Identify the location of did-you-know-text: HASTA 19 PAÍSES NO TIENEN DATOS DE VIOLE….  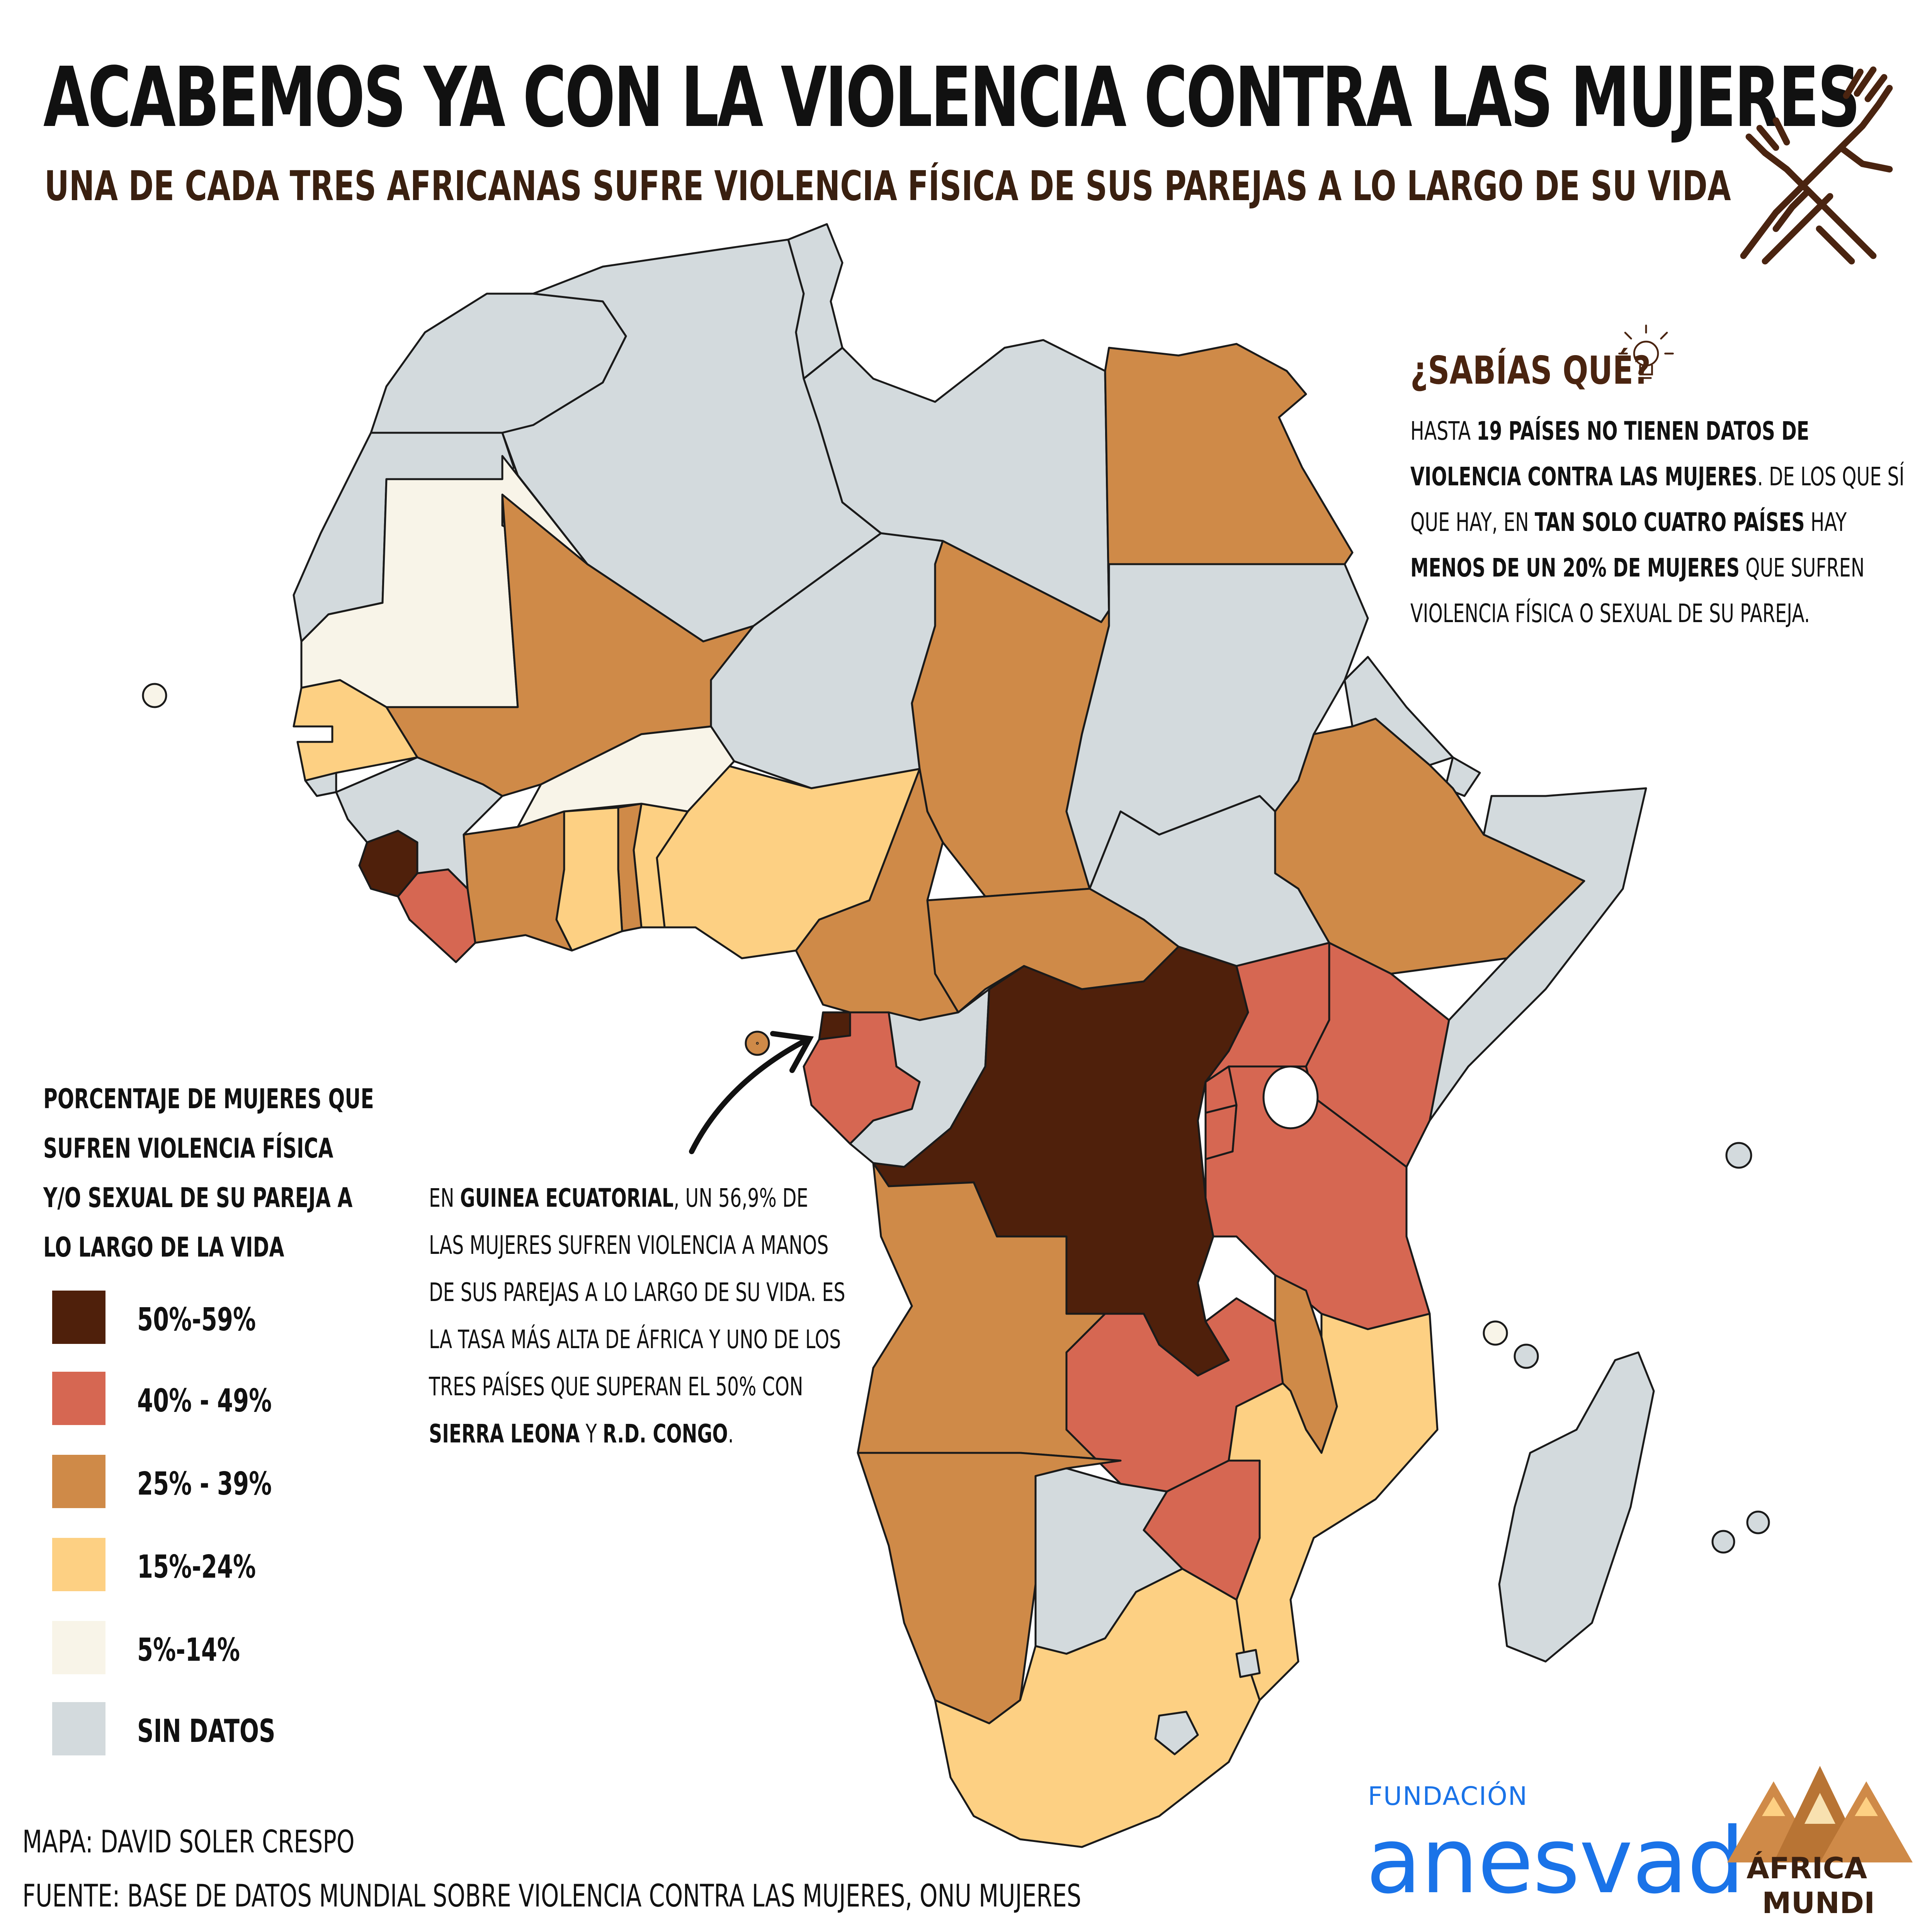
(1660, 522).